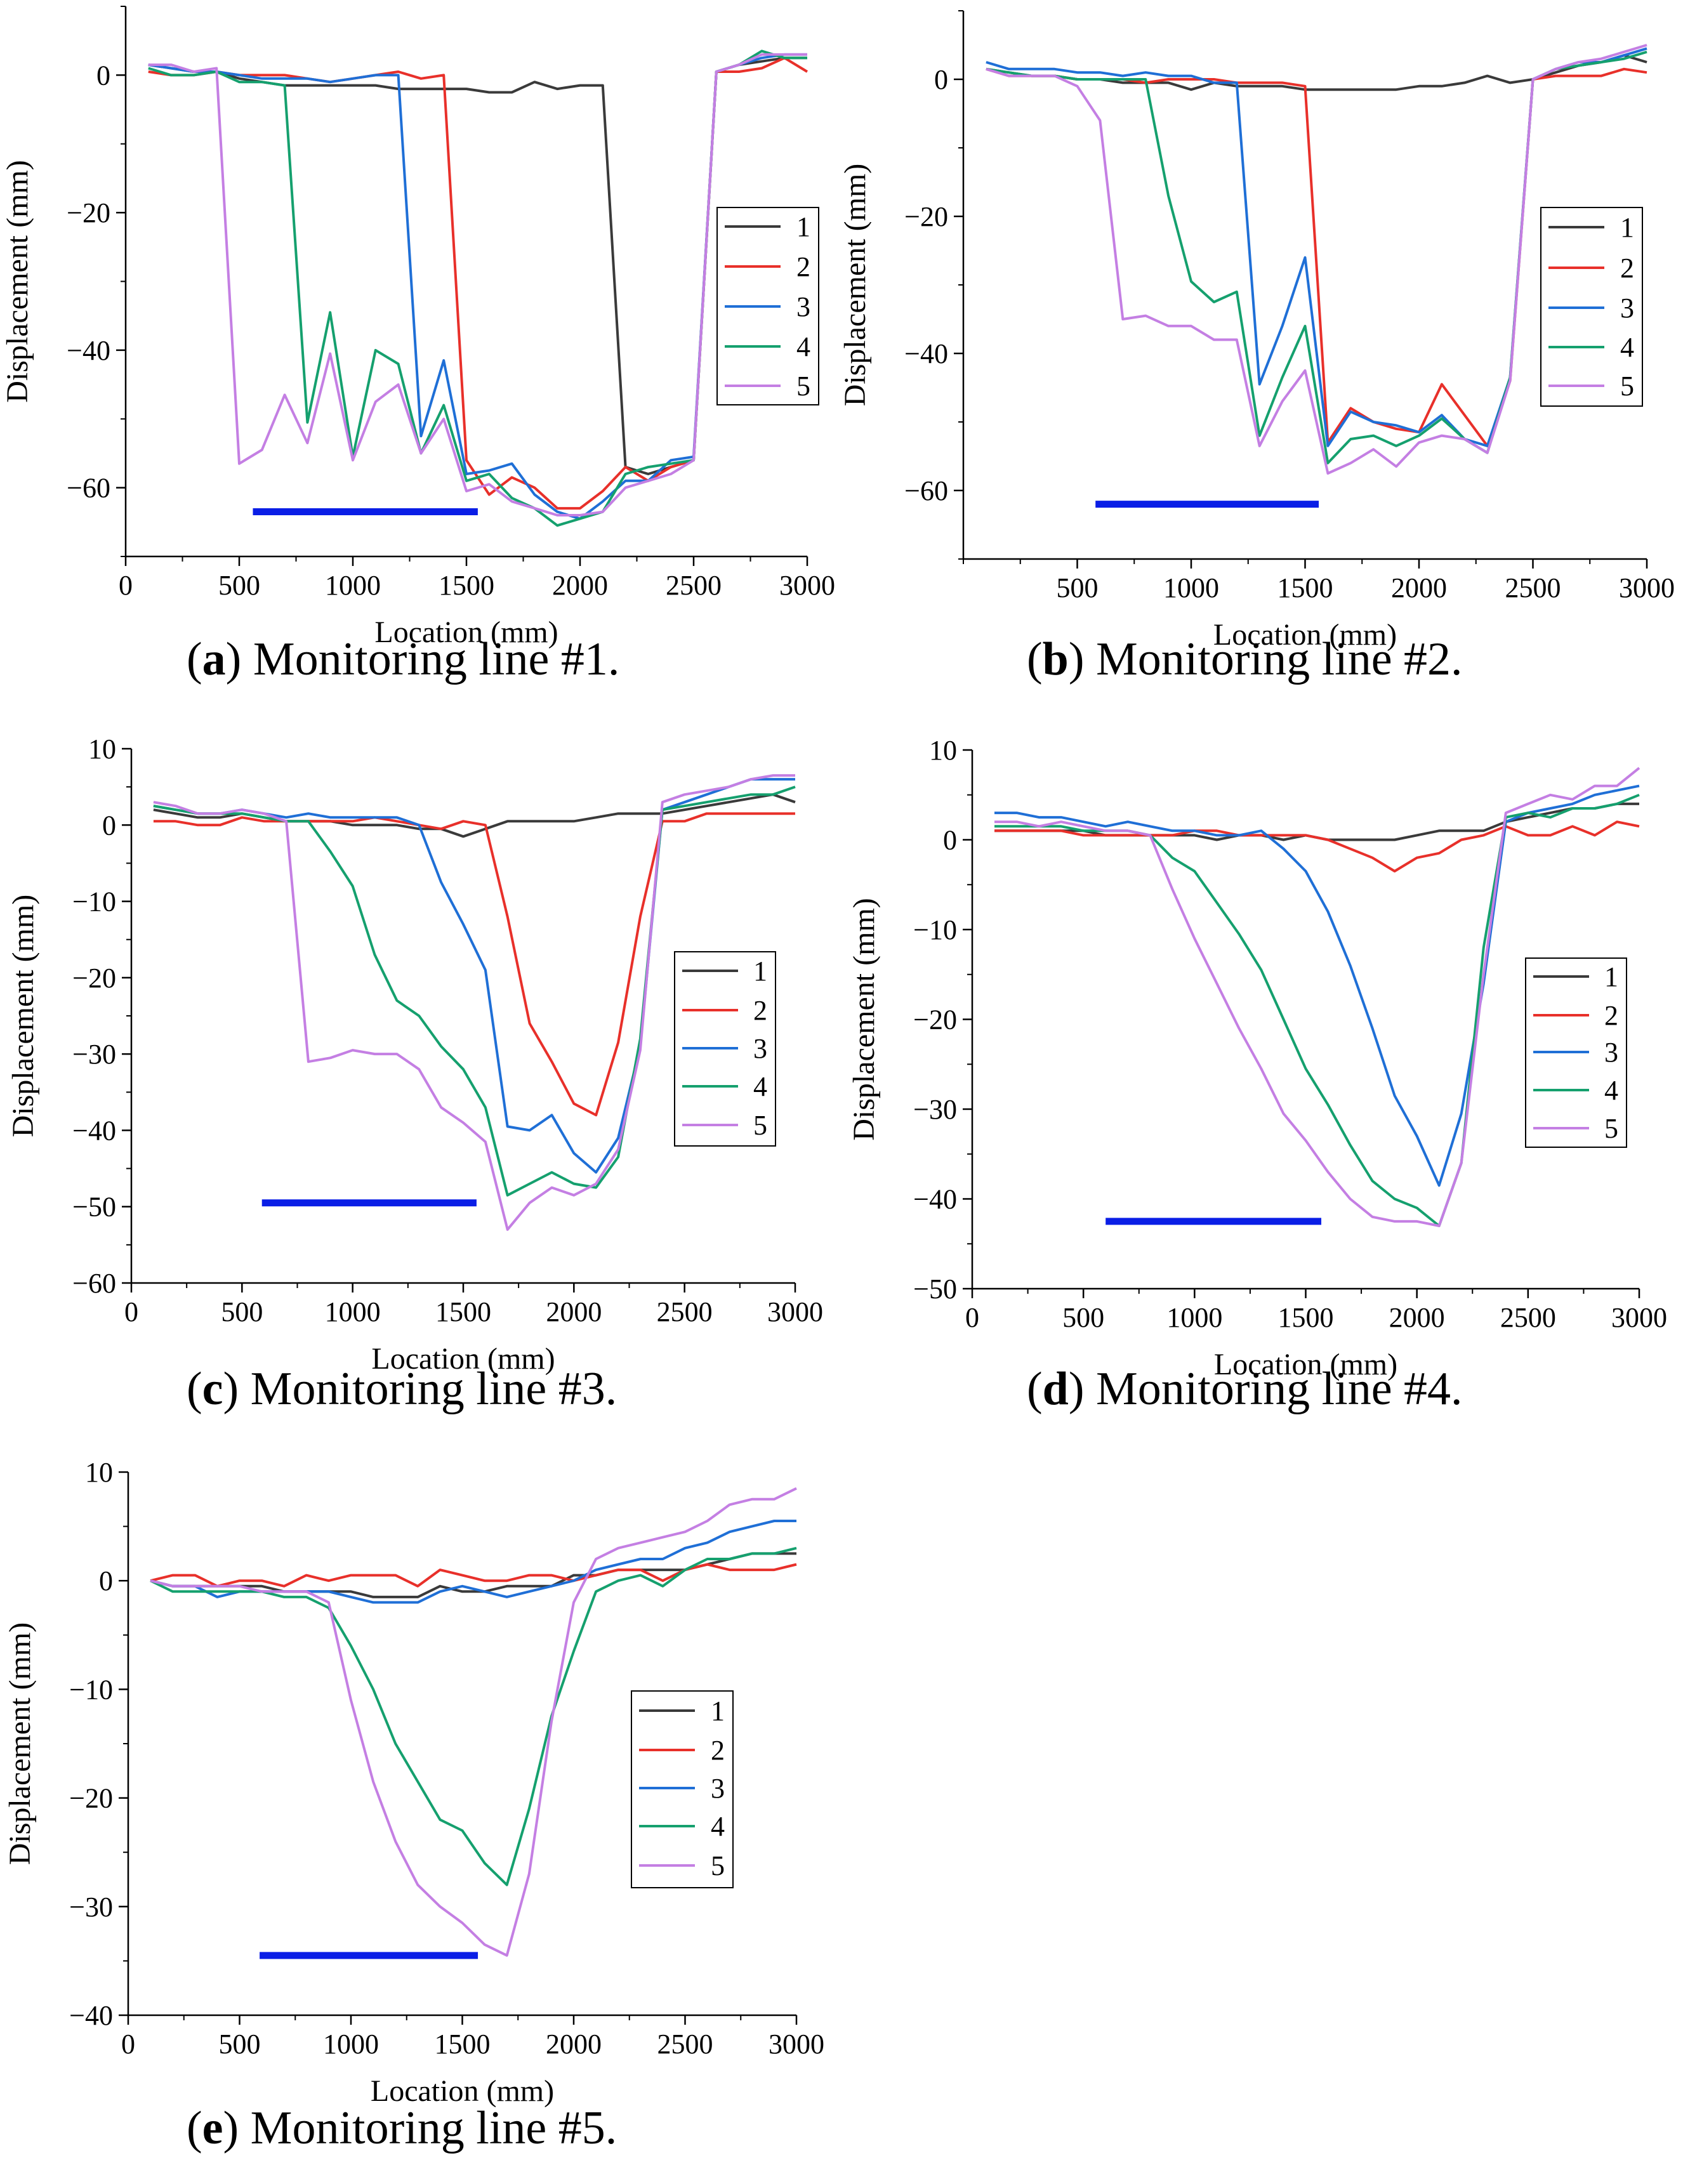 This screenshot has width=1683, height=2184. Describe the element at coordinates (1279, 659) in the screenshot. I see `caption-text: Monitoring line #2.` at that location.